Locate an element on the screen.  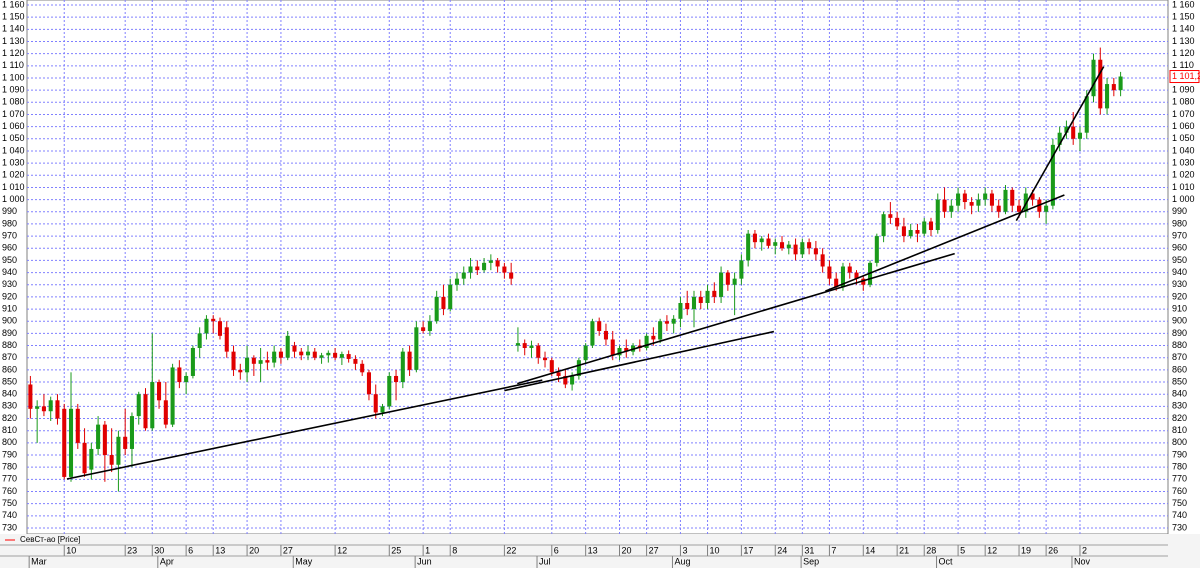
x-tick-label: 17 is located at coordinates (748, 550).